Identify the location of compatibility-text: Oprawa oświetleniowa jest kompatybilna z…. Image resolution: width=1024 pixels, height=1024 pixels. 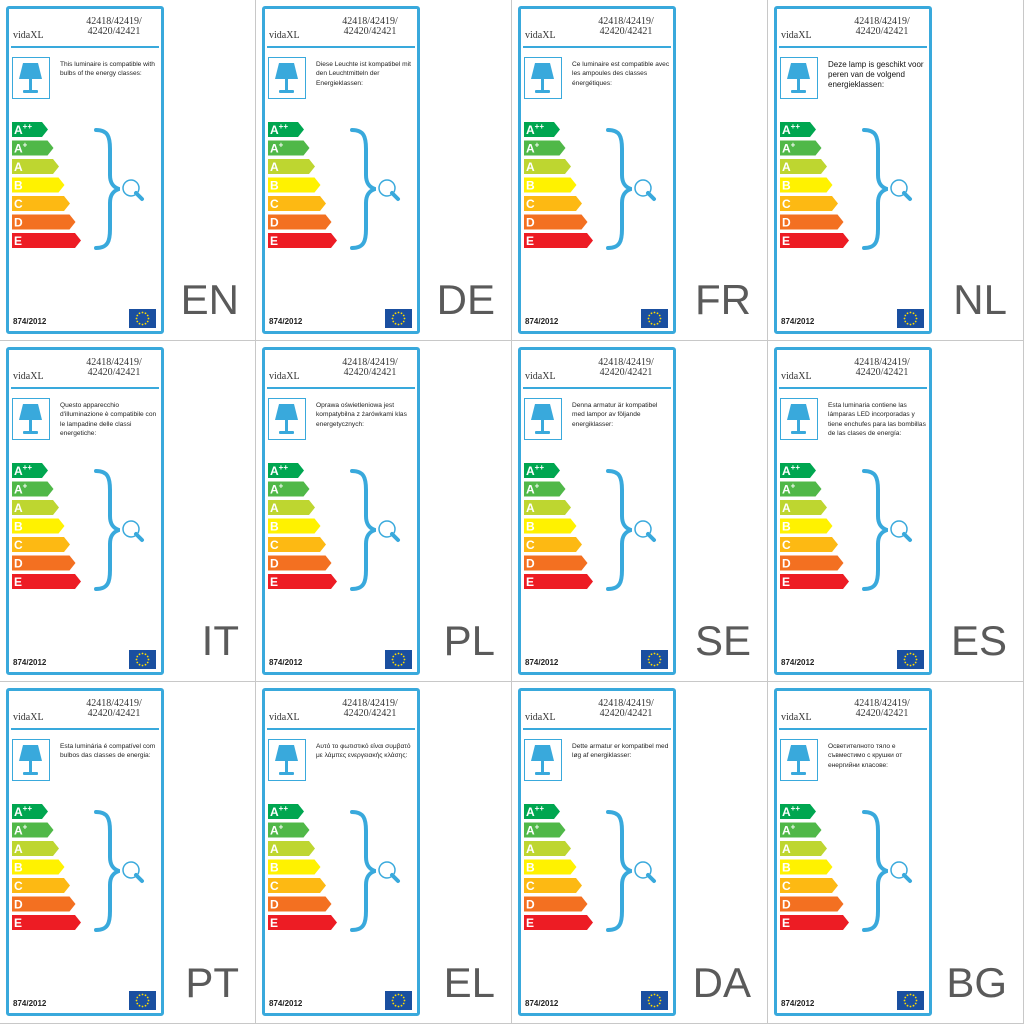
(361, 415).